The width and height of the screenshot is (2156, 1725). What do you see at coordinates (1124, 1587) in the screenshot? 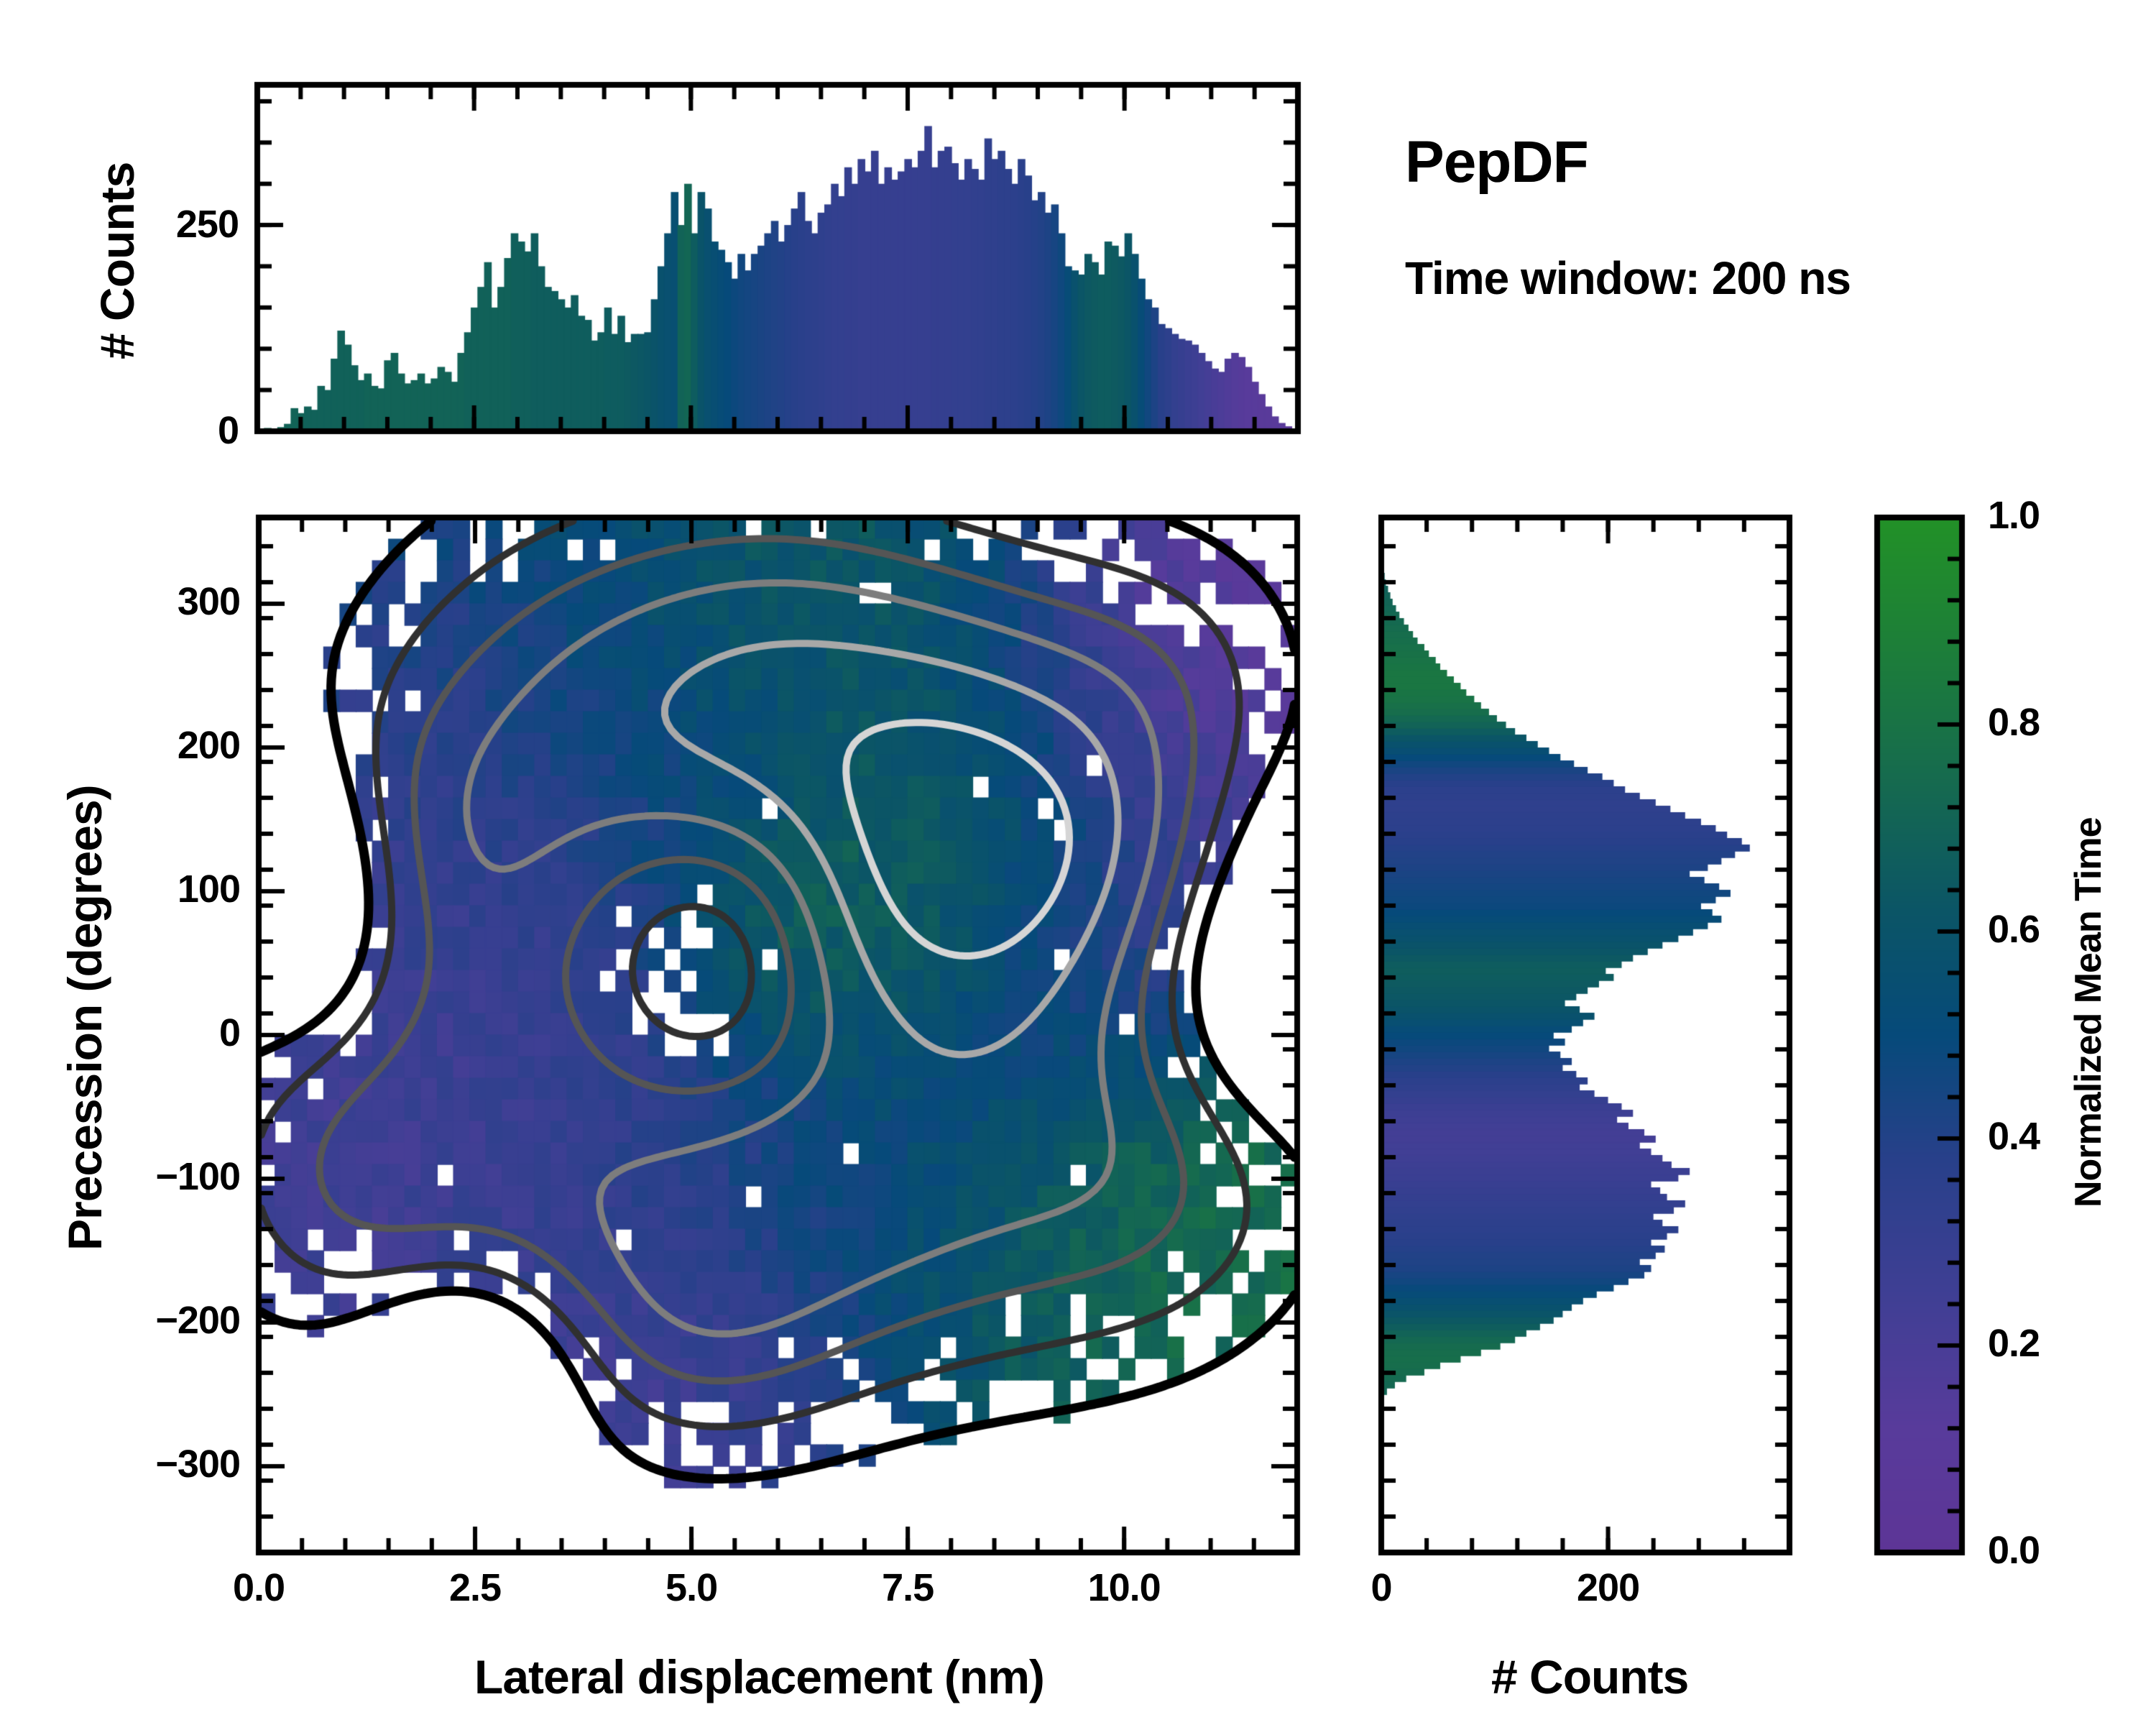
I see `main-xtick-10.0: 10.0` at bounding box center [1124, 1587].